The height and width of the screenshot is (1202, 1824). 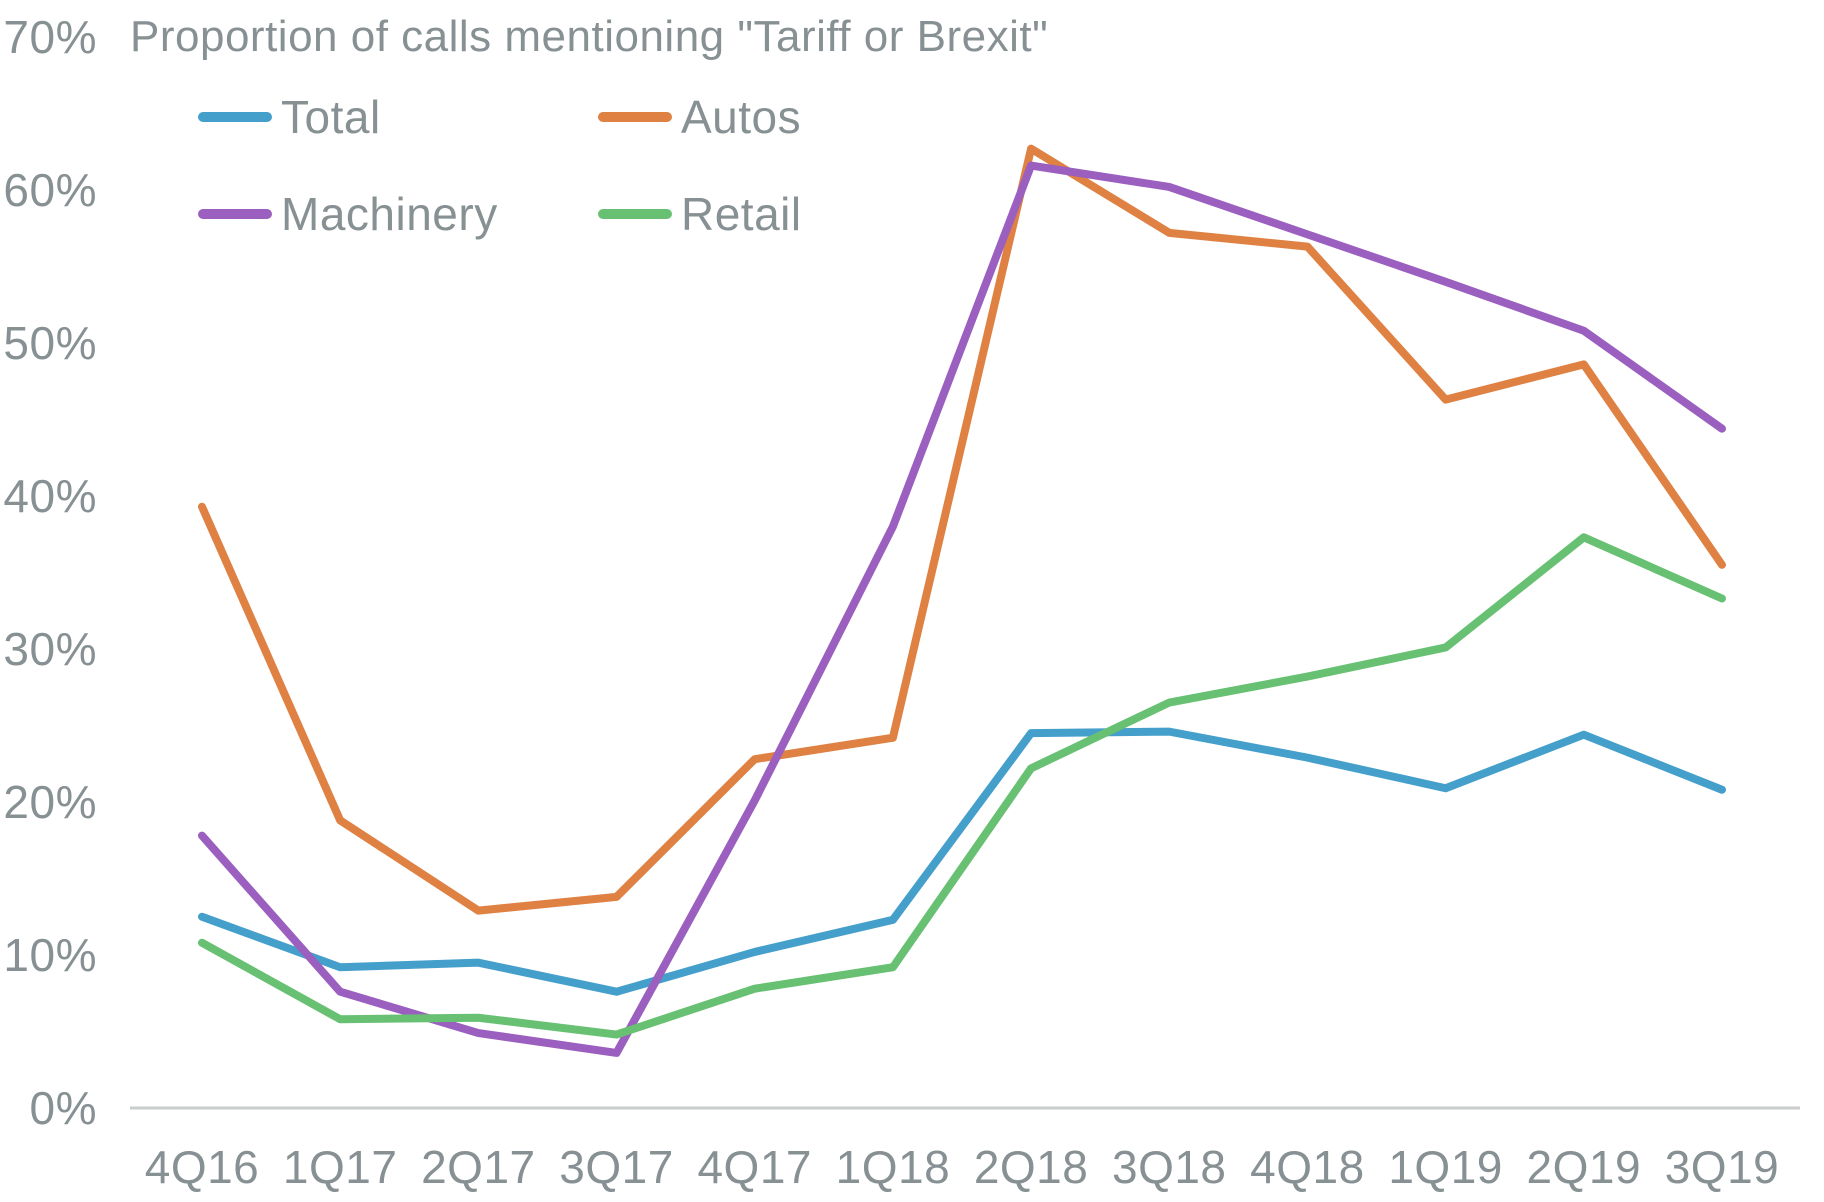 I want to click on legend-item-machinery: Machinery, so click(x=398, y=214).